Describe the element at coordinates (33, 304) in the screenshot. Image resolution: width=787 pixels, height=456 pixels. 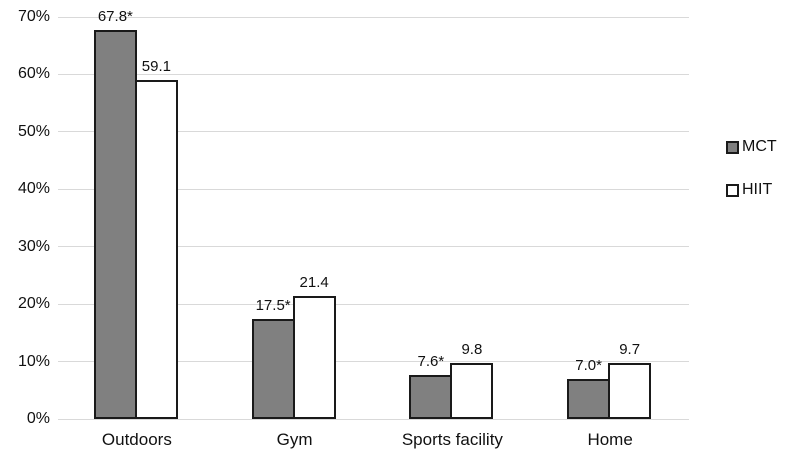
I see `y-axis-tick-label: 20%` at that location.